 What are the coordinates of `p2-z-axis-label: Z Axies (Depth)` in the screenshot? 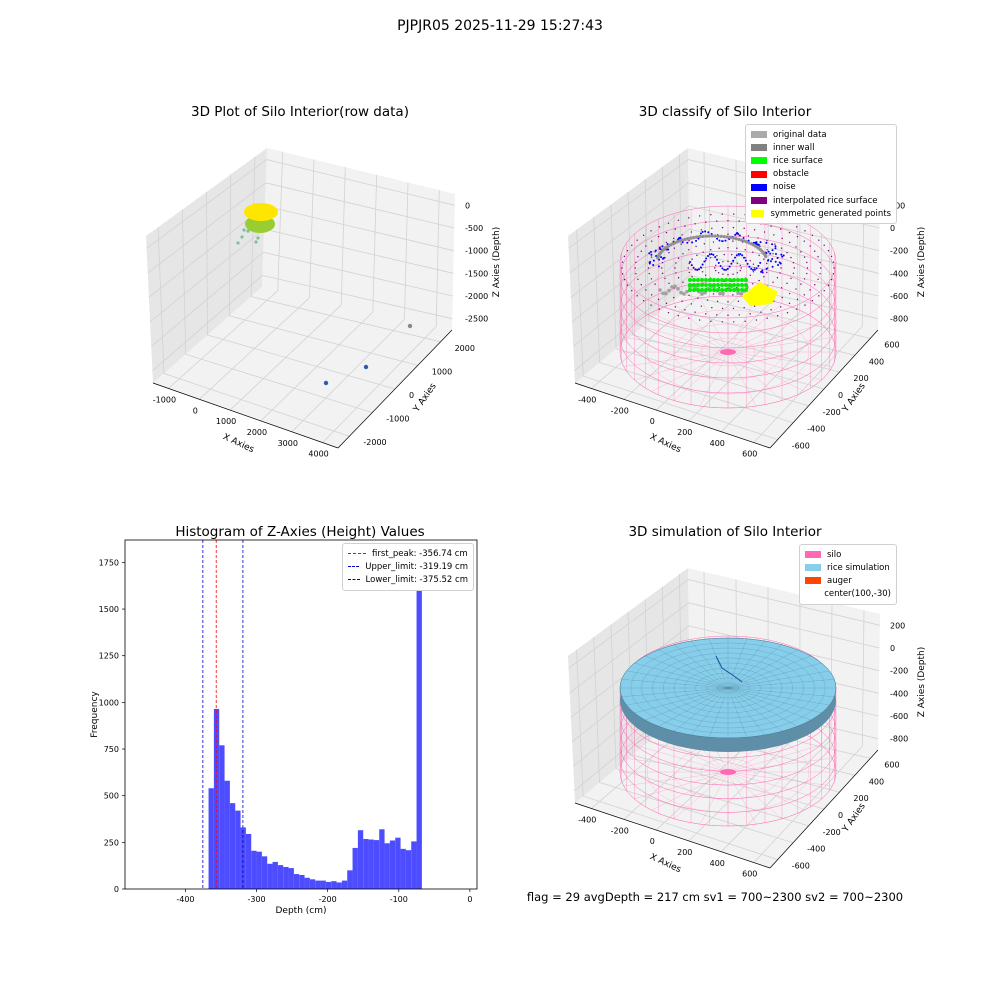 It's located at (922, 262).